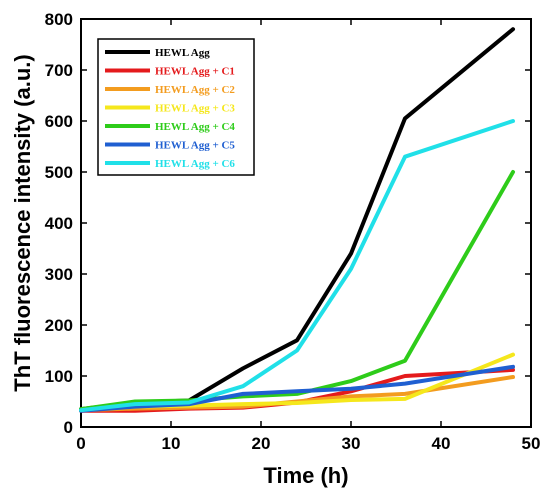 Image resolution: width=550 pixels, height=498 pixels. I want to click on y-tick-label: 200, so click(59, 325).